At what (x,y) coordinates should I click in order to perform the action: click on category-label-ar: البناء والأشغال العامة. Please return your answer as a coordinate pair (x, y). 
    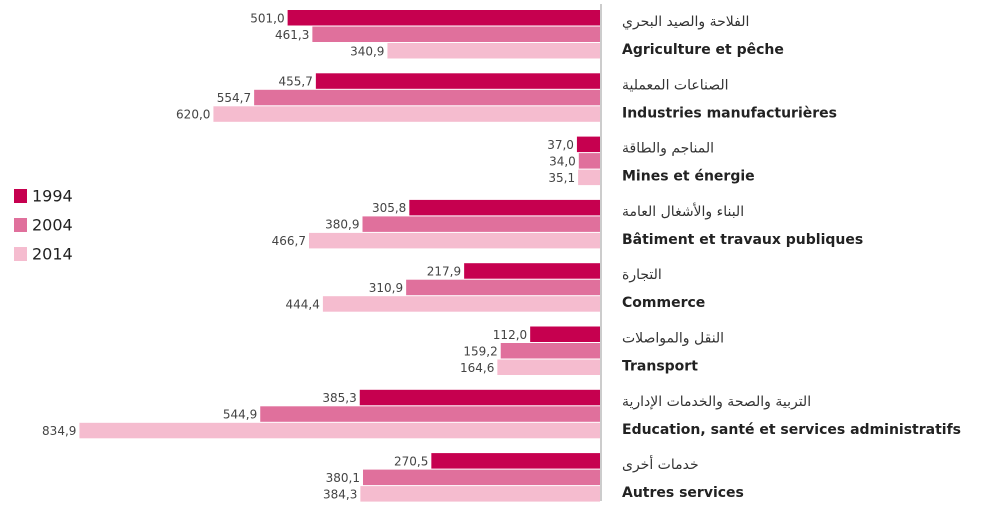
    Looking at the image, I should click on (683, 211).